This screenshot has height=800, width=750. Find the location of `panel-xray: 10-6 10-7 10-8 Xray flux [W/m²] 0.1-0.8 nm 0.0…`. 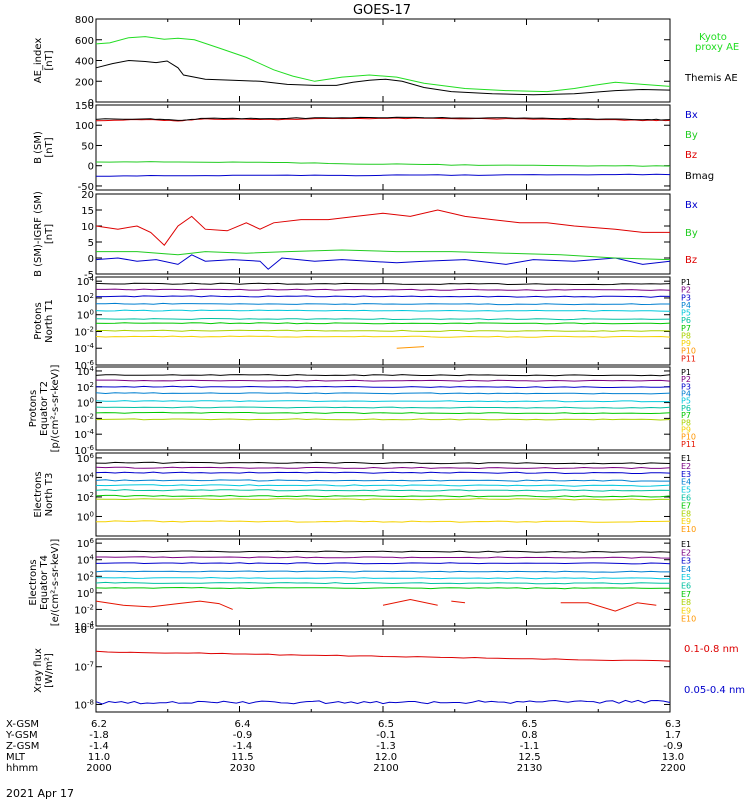

panel-xray: 10-6 10-7 10-8 Xray flux [W/m²] 0.1-0.8 nm 0.0… is located at coordinates (389, 668).